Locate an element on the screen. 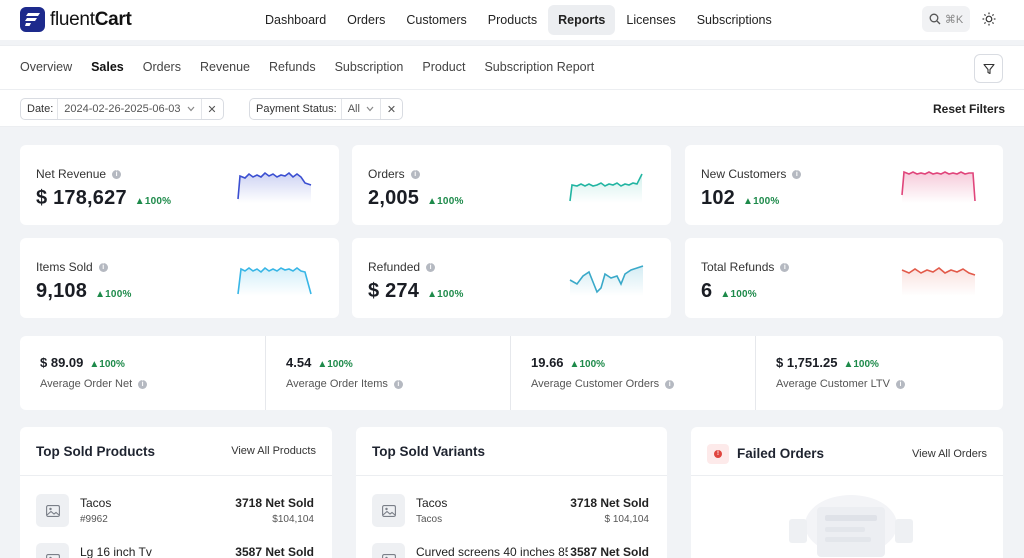 The height and width of the screenshot is (558, 1024). avg-label: Average Customer LTV is located at coordinates (833, 384).